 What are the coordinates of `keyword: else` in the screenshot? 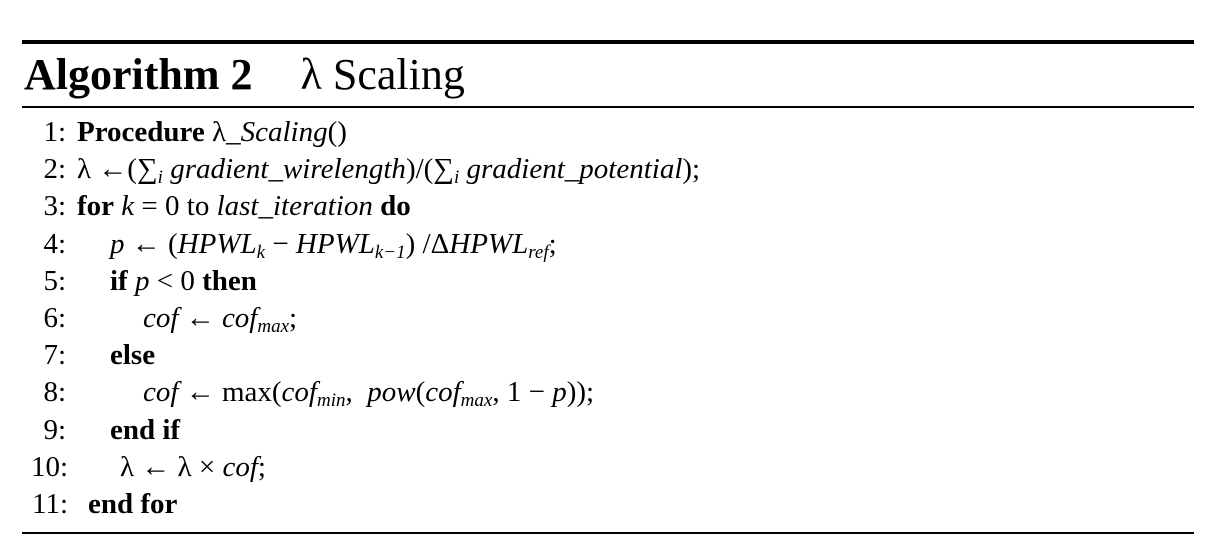 It's located at (133, 355).